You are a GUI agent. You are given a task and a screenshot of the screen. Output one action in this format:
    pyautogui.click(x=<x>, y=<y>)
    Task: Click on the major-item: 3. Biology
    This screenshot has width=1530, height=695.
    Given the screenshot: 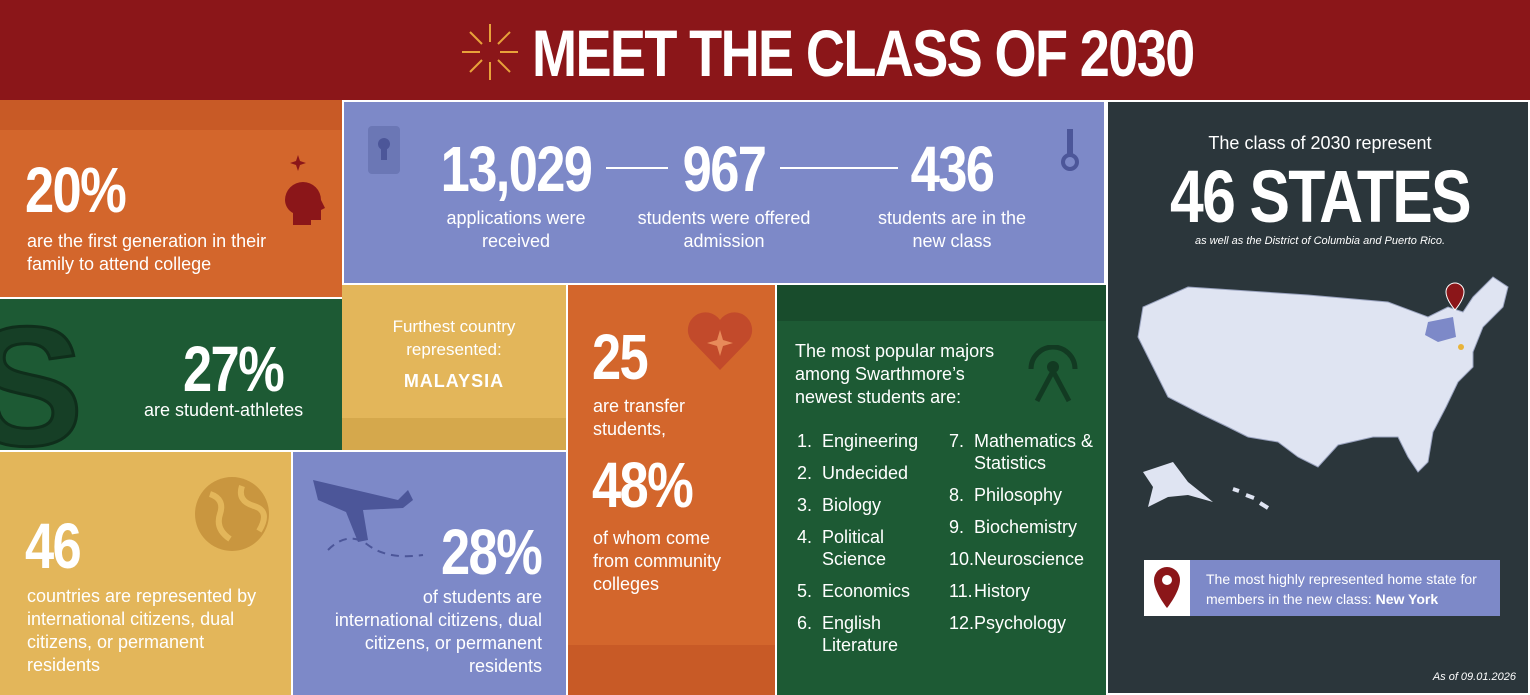 What is the action you would take?
    pyautogui.click(x=859, y=505)
    